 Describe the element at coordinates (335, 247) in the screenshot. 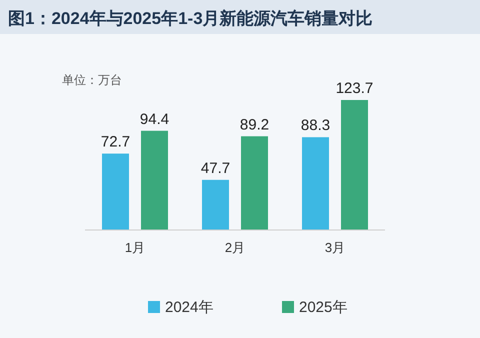

I see `x-tick-label: 3月` at that location.